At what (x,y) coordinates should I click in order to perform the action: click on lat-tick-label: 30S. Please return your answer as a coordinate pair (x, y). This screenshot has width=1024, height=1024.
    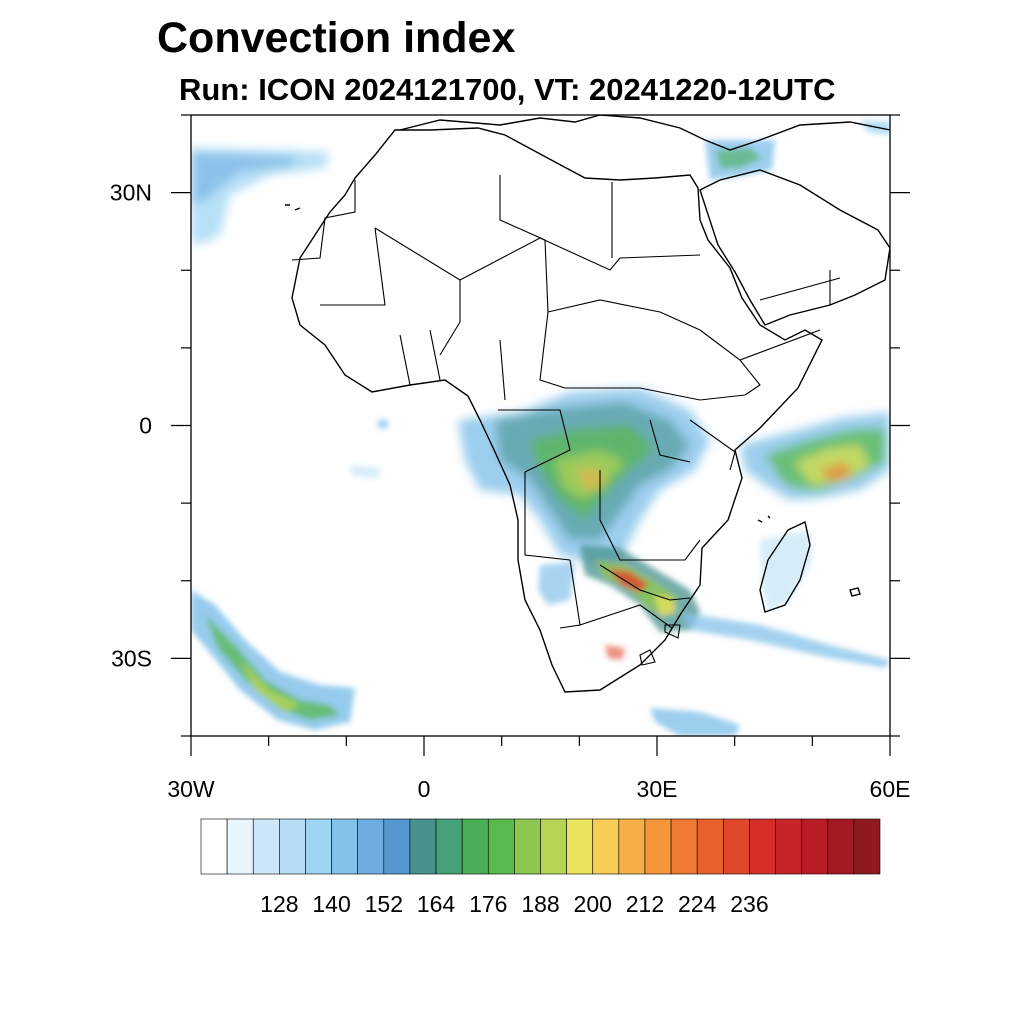
    Looking at the image, I should click on (131, 658).